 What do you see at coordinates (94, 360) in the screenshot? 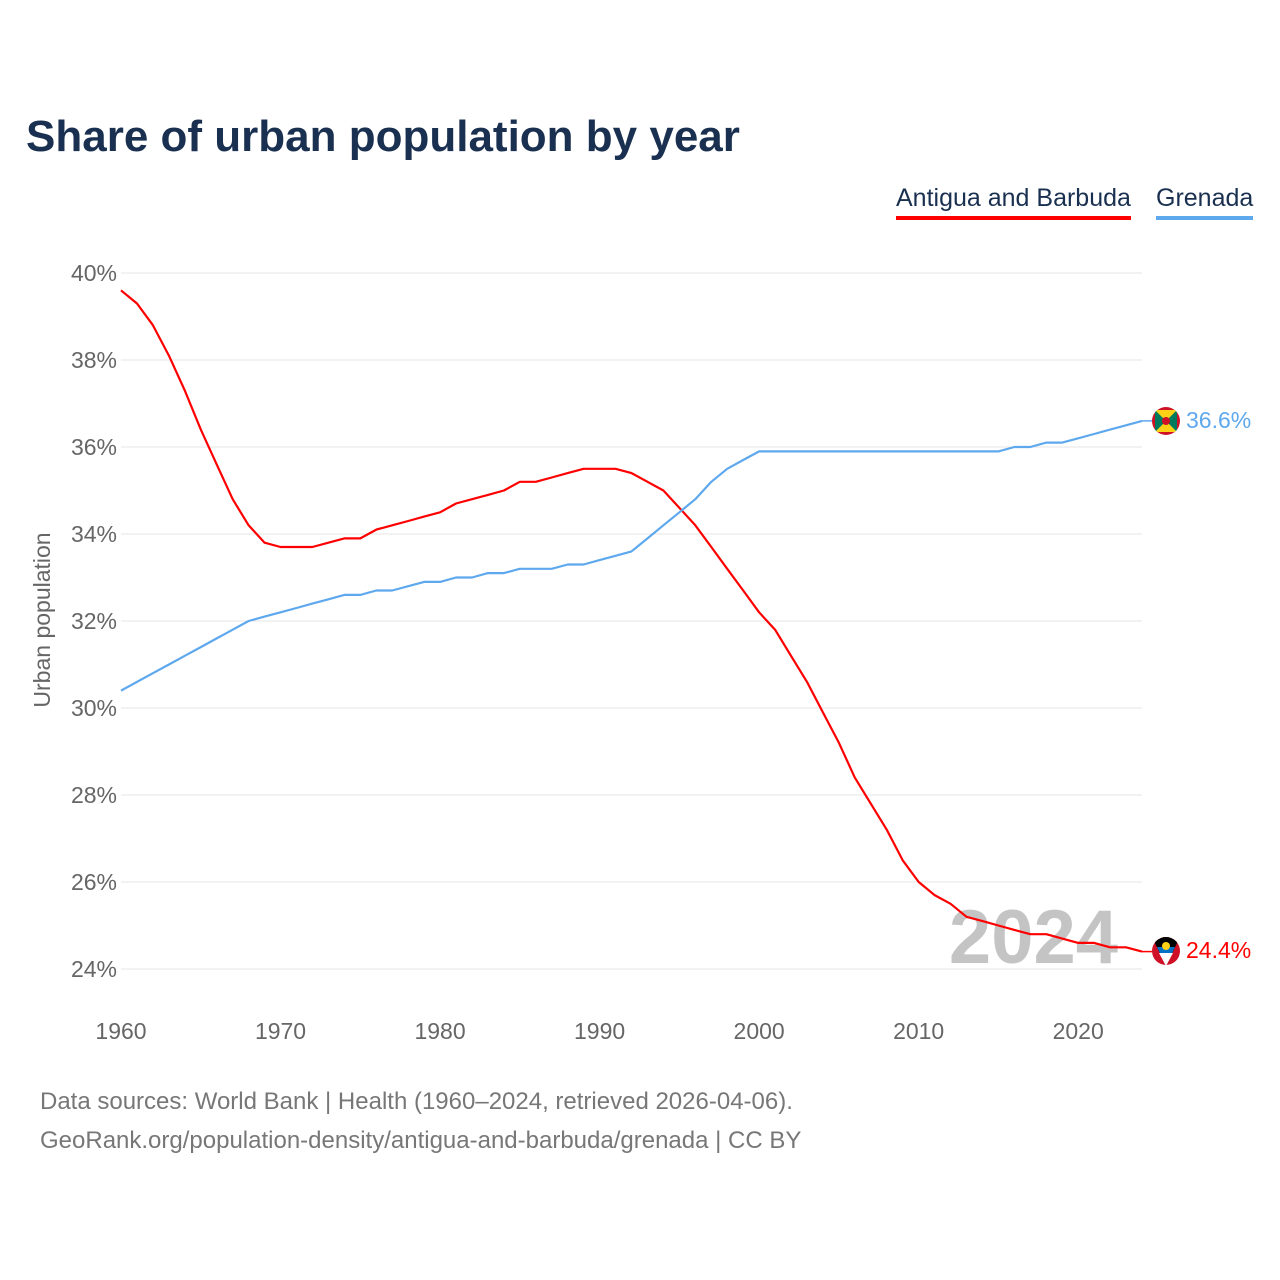
I see `y-tick-label: 38%` at bounding box center [94, 360].